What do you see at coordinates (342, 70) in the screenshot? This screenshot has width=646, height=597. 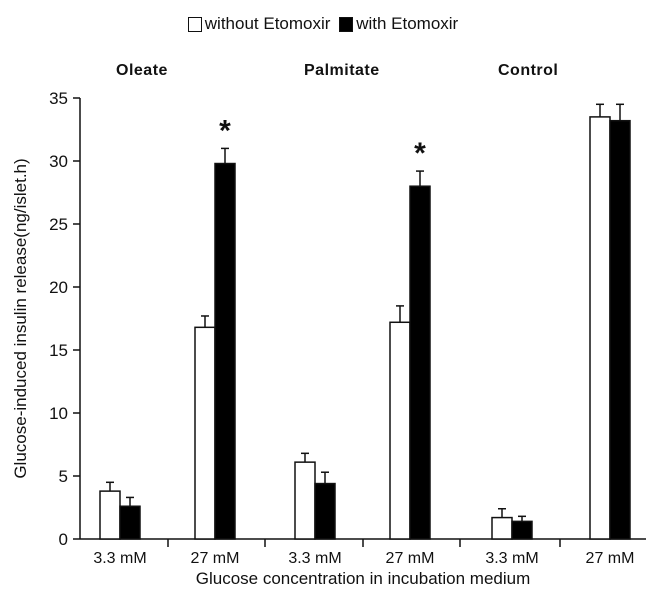 I see `group-title-palmitate: Palmitate` at bounding box center [342, 70].